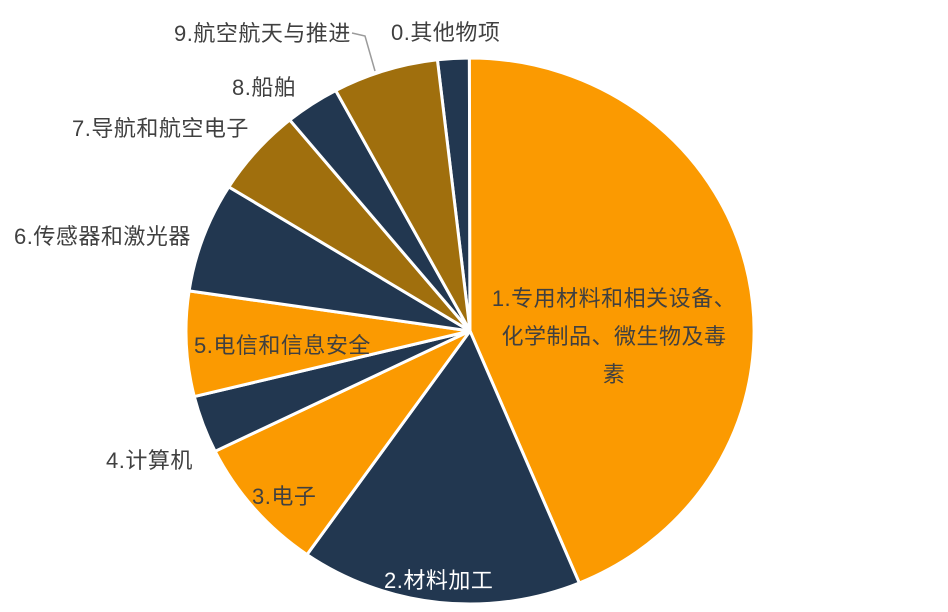 Image resolution: width=948 pixels, height=612 pixels. I want to click on slice-label-6: 6.传感器和激光器, so click(102, 236).